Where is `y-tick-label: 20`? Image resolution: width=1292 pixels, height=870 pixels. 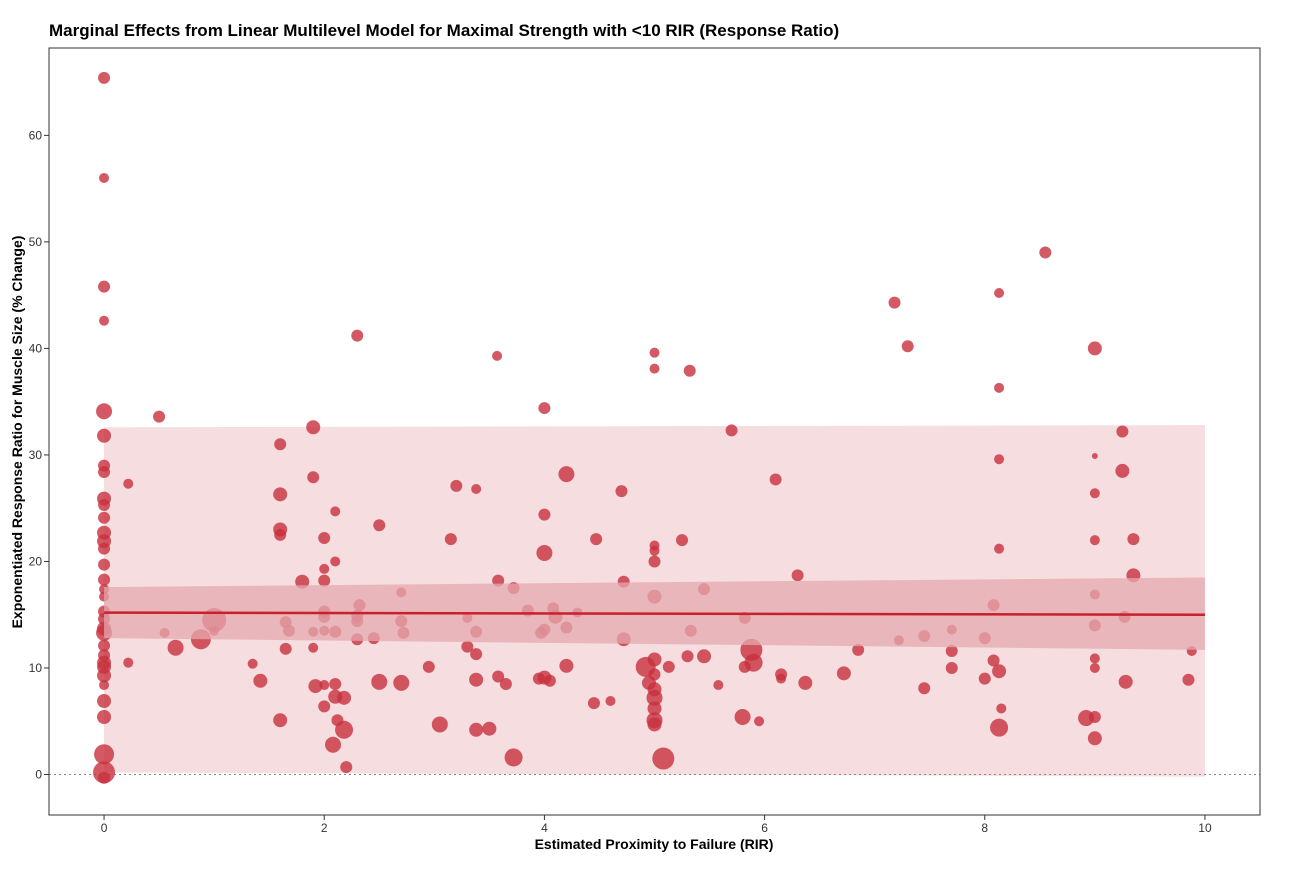 y-tick-label: 20 is located at coordinates (36, 561).